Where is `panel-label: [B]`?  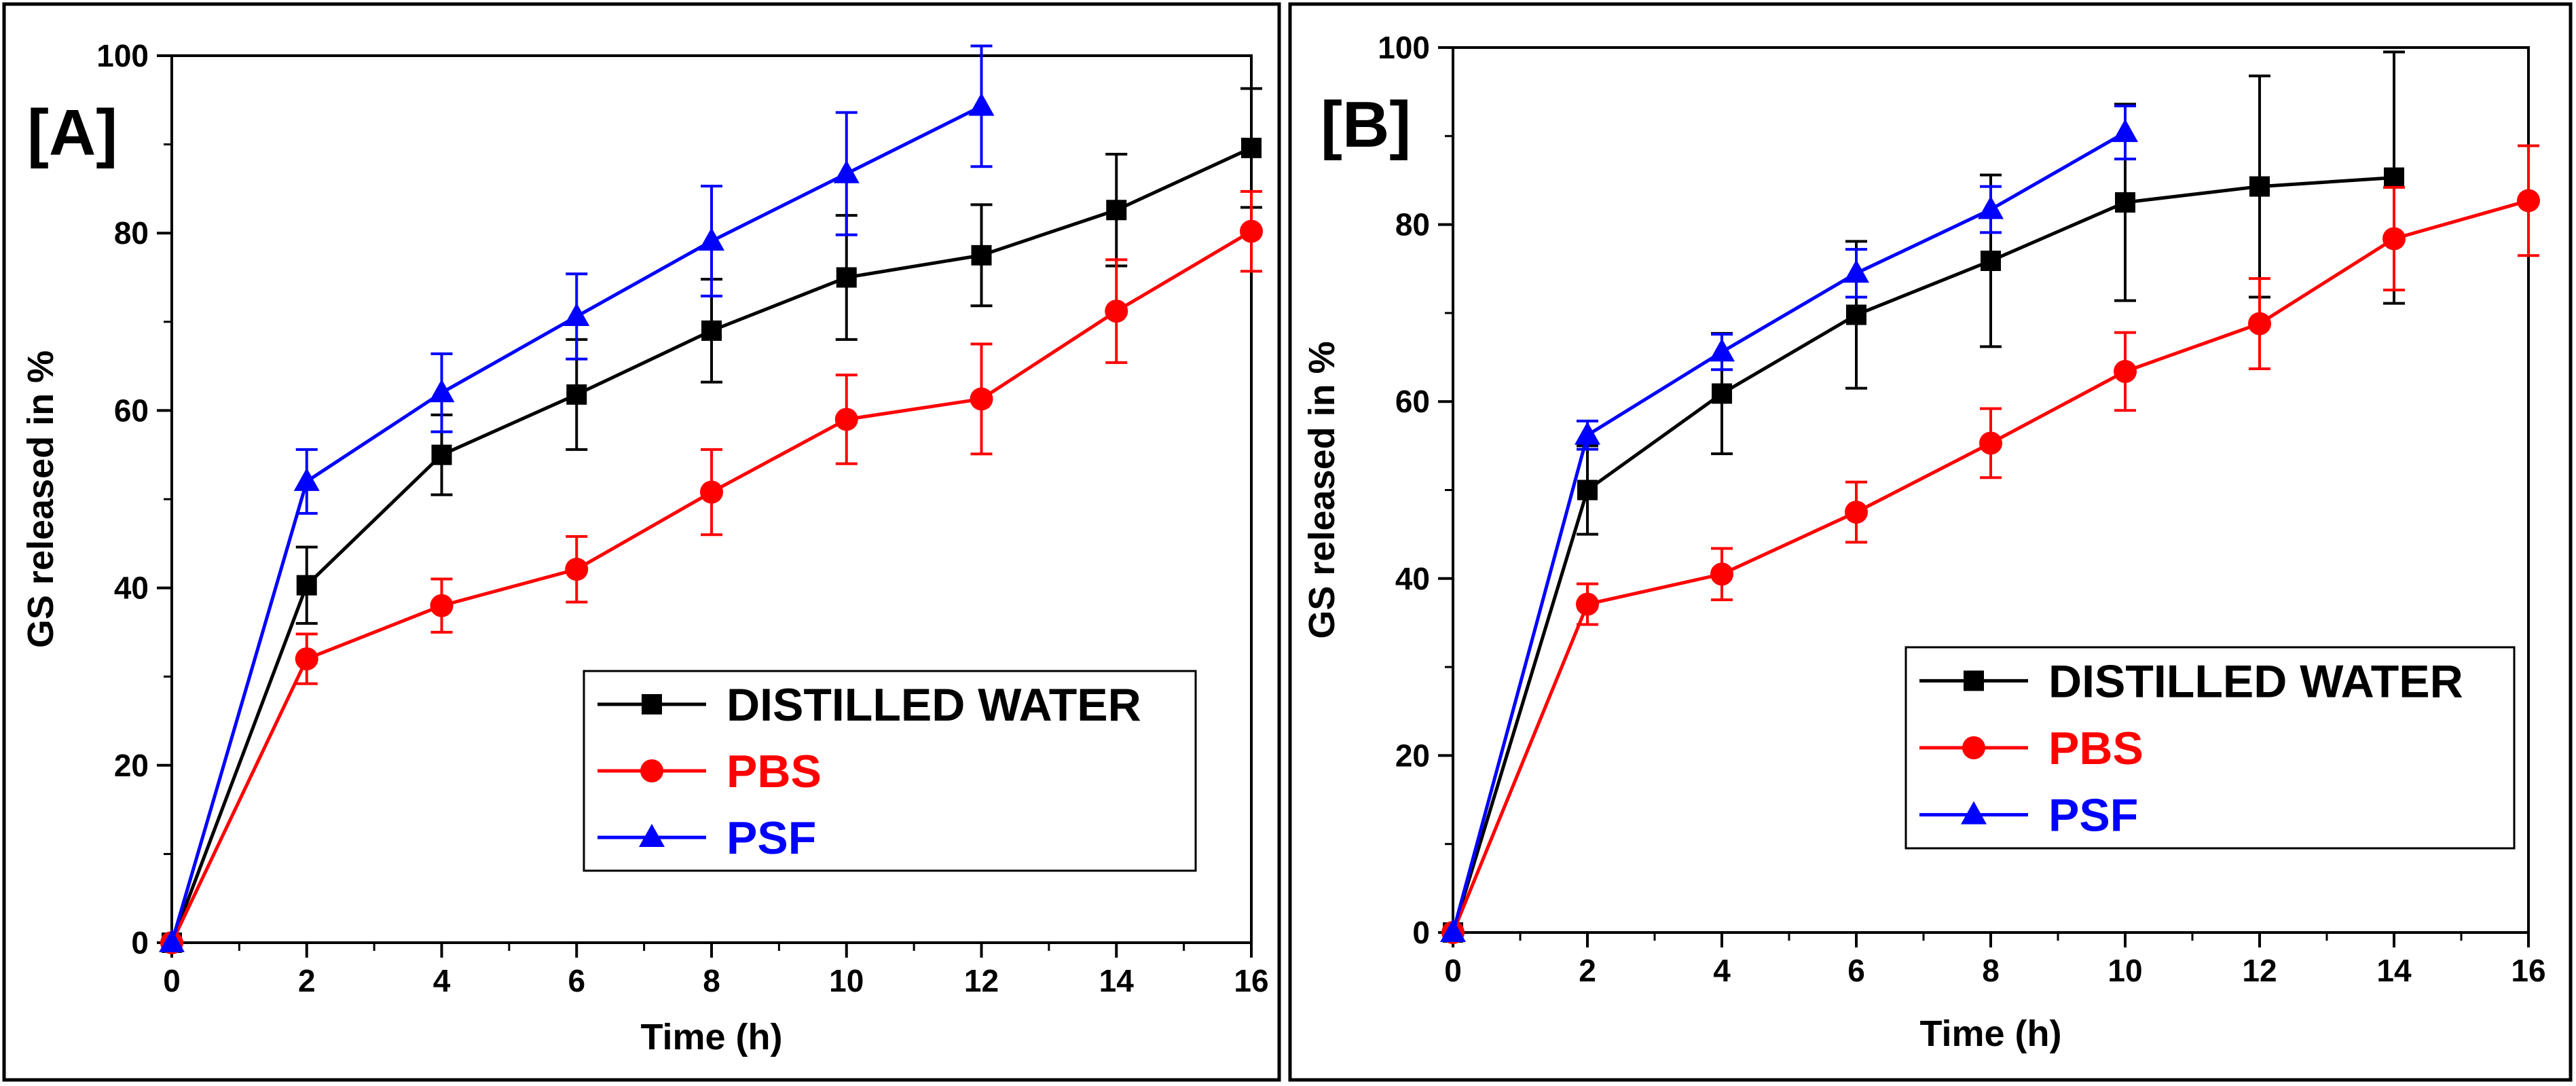 panel-label: [B] is located at coordinates (1366, 124).